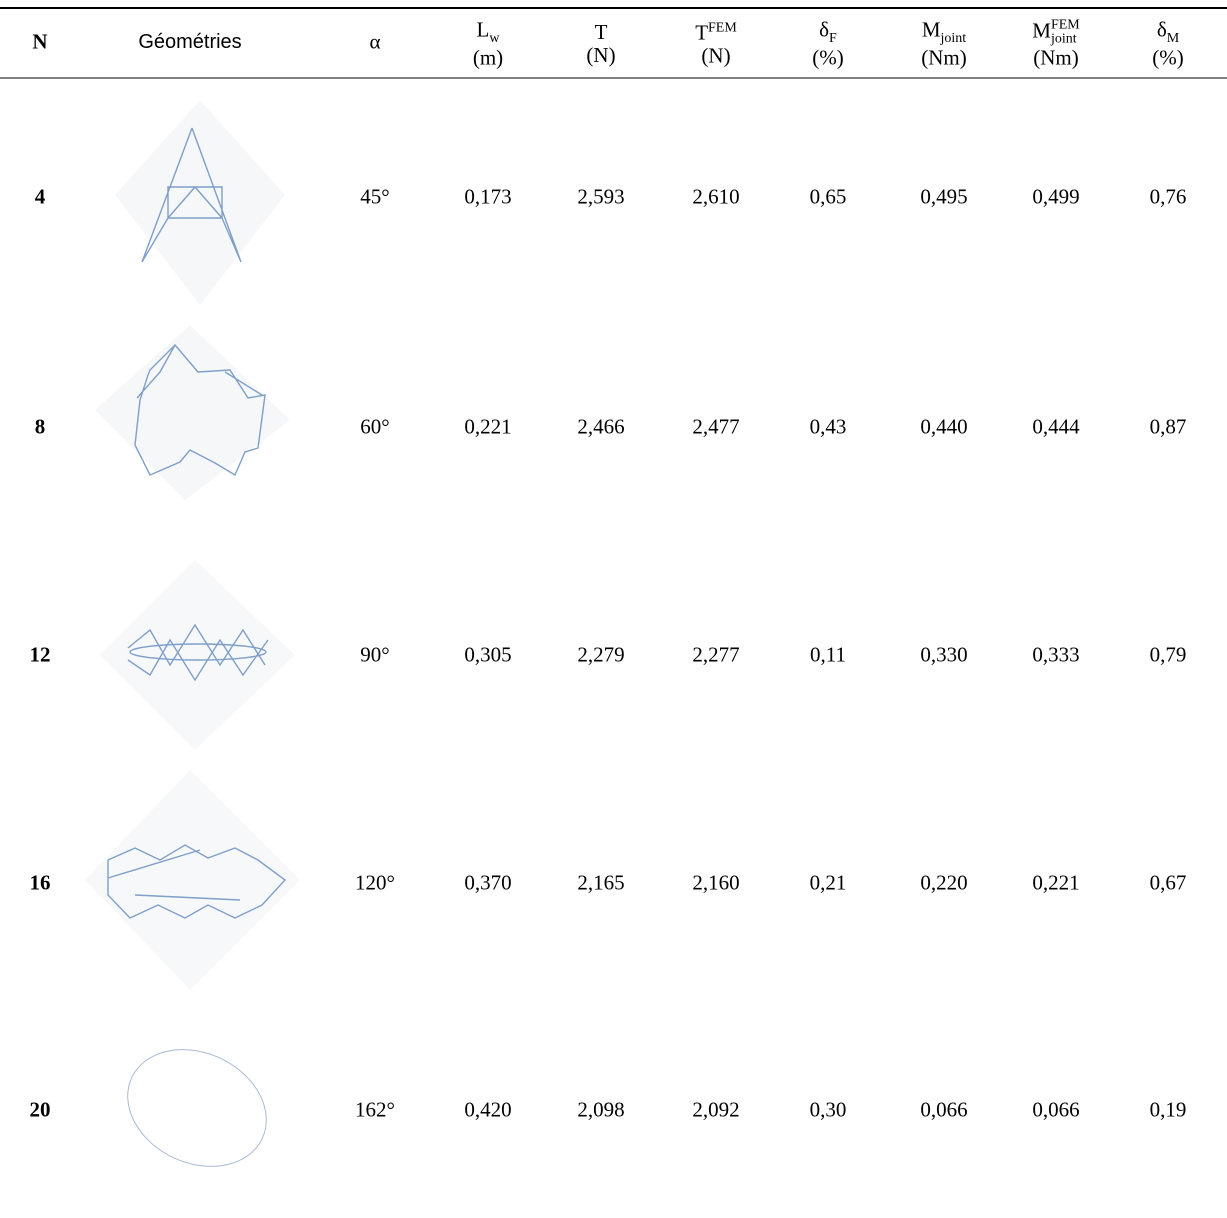  I want to click on table-cell: 45°, so click(375, 196).